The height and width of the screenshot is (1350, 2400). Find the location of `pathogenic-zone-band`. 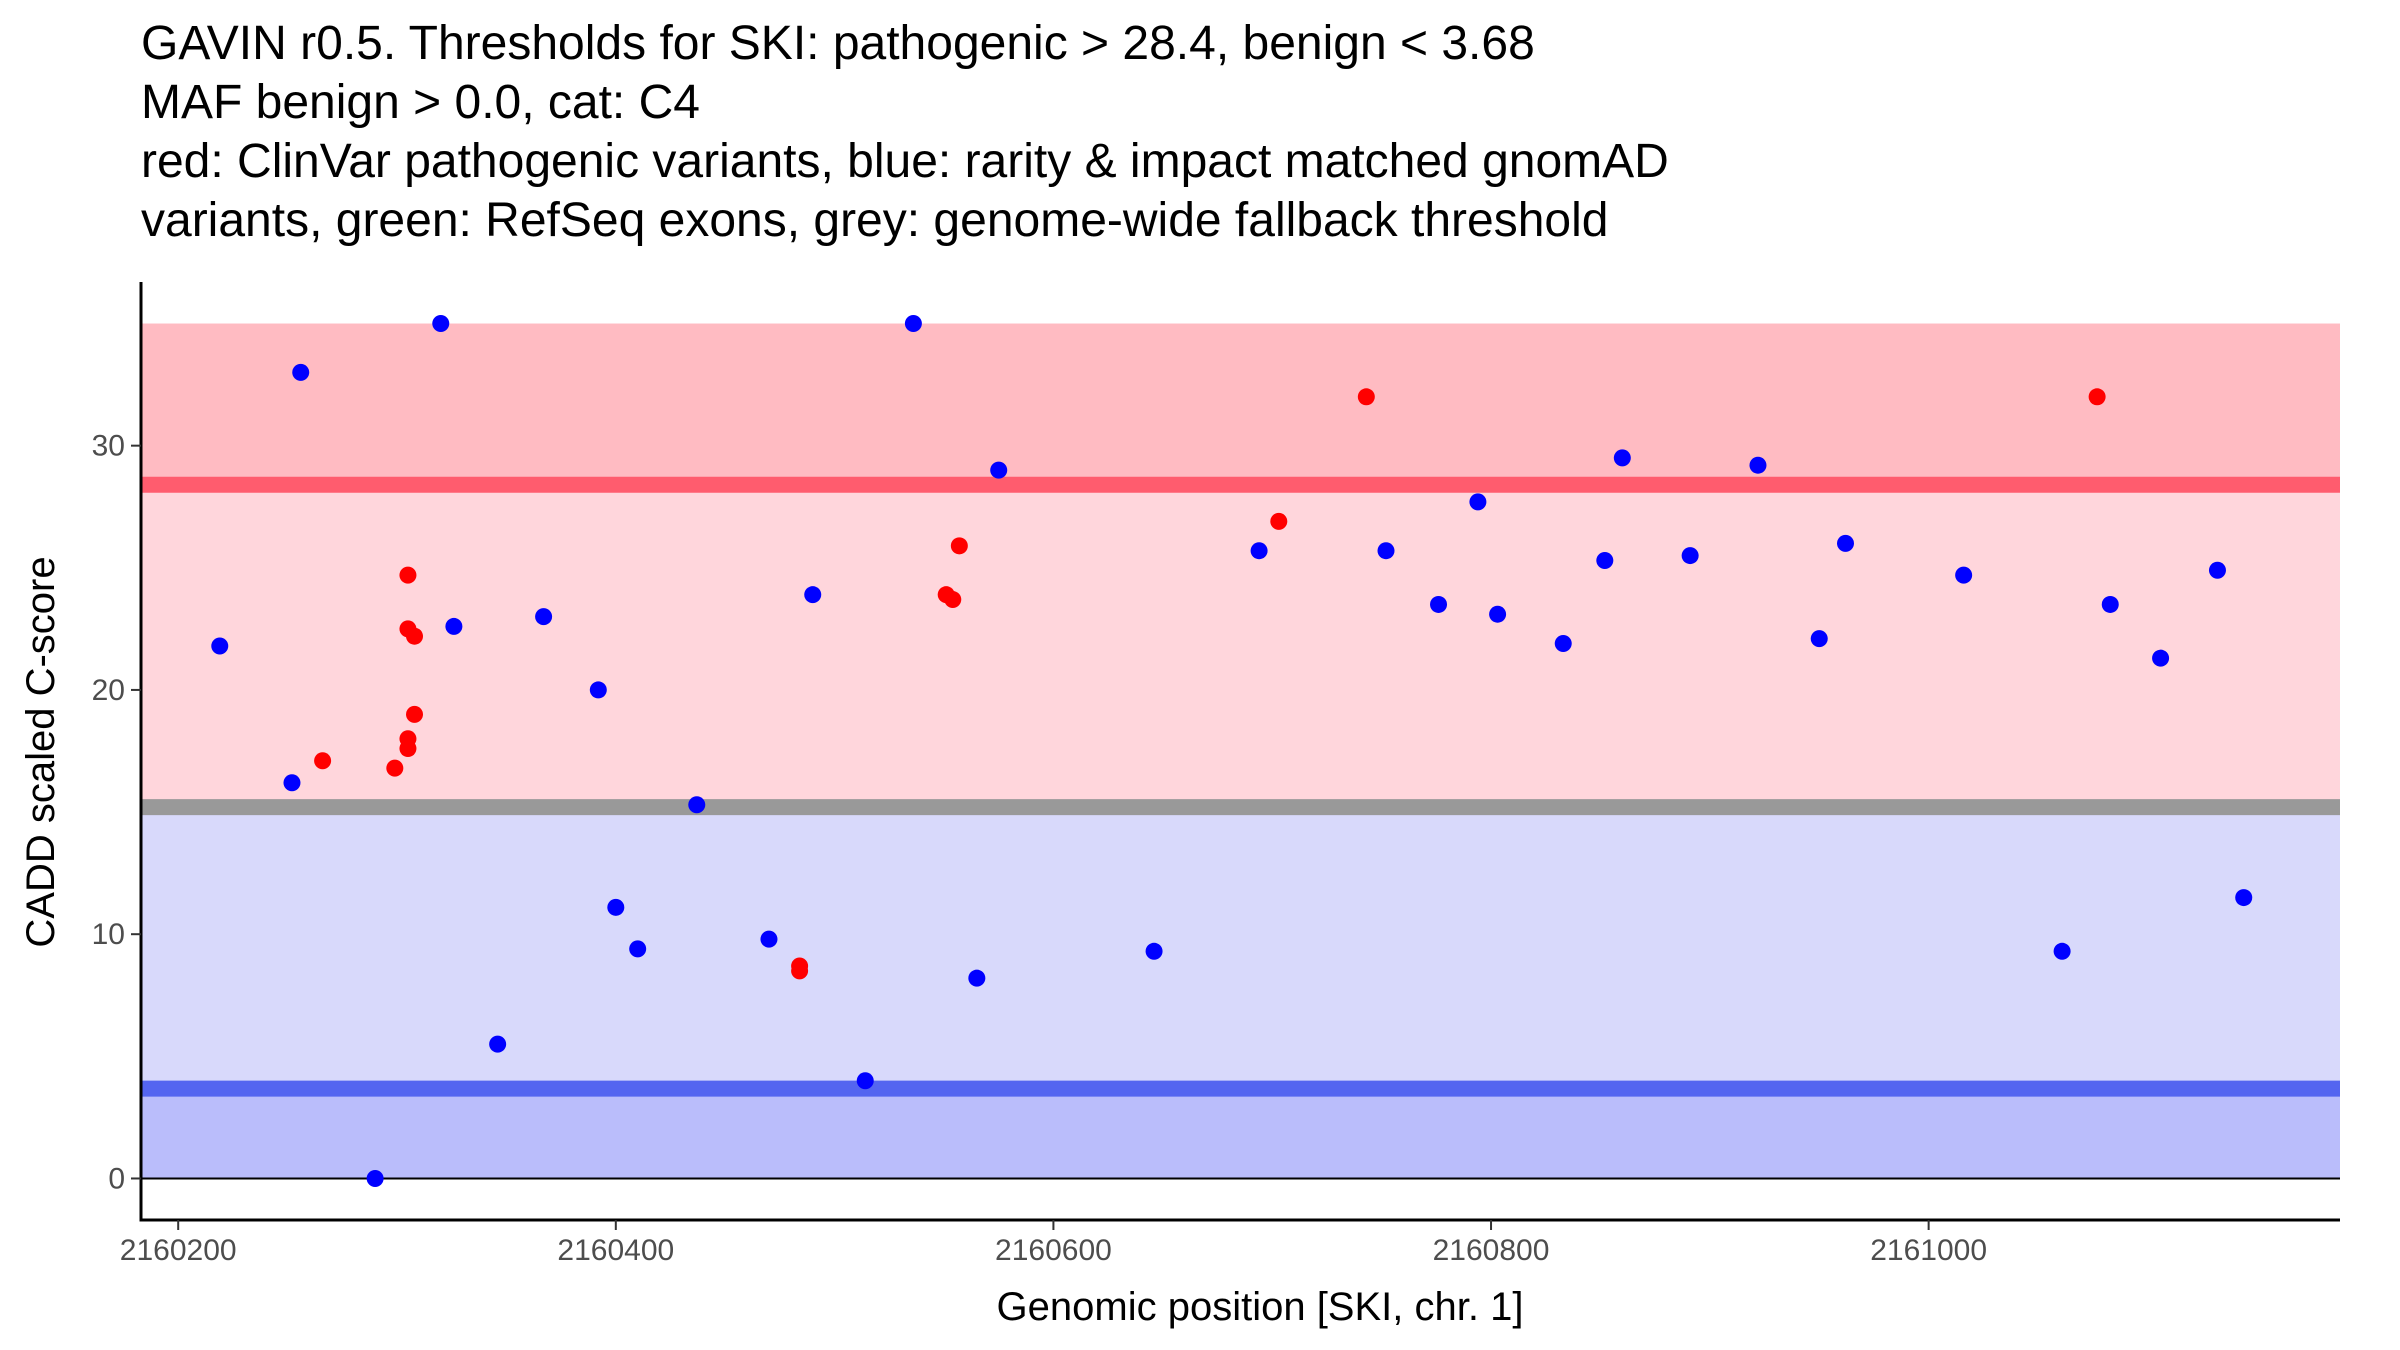

pathogenic-zone-band is located at coordinates (1240, 404).